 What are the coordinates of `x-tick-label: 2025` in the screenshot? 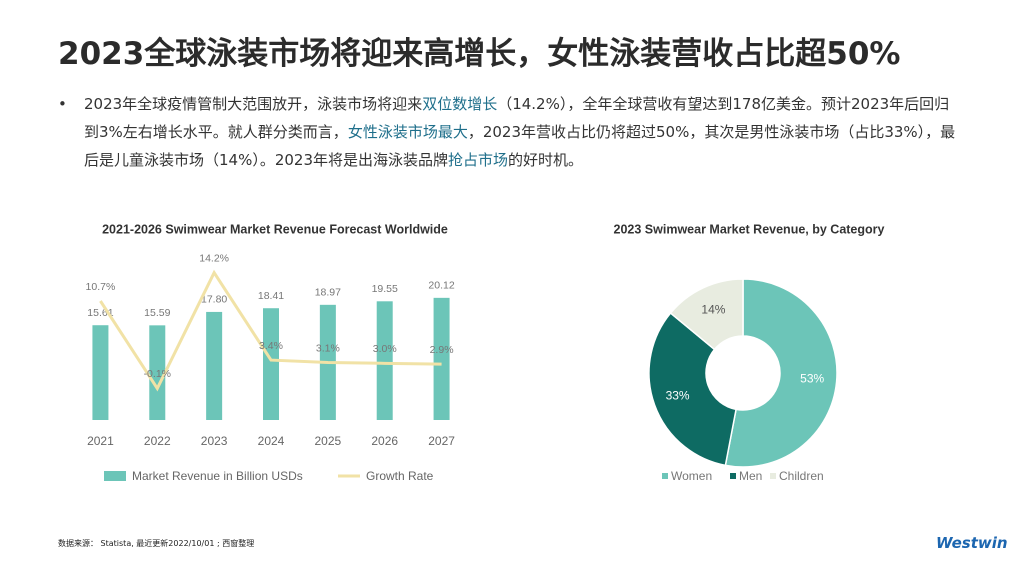 It's located at (328, 441).